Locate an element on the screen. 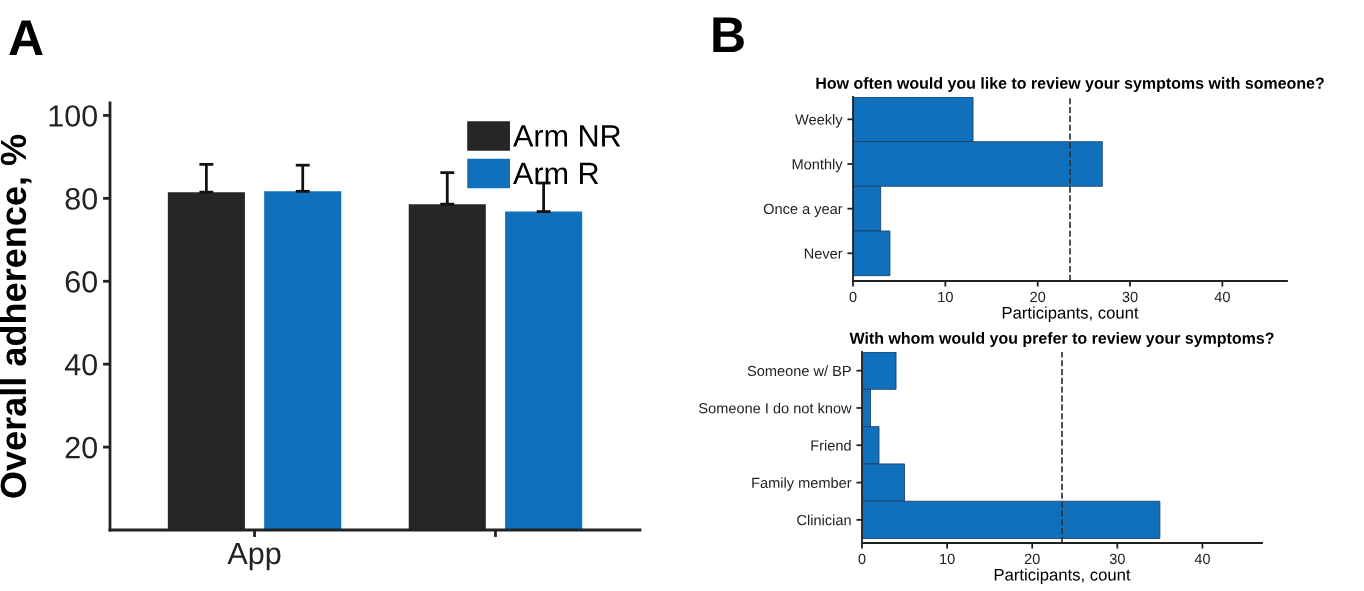 Image resolution: width=1364 pixels, height=591 pixels. y-tick-label: 20 is located at coordinates (81, 447).